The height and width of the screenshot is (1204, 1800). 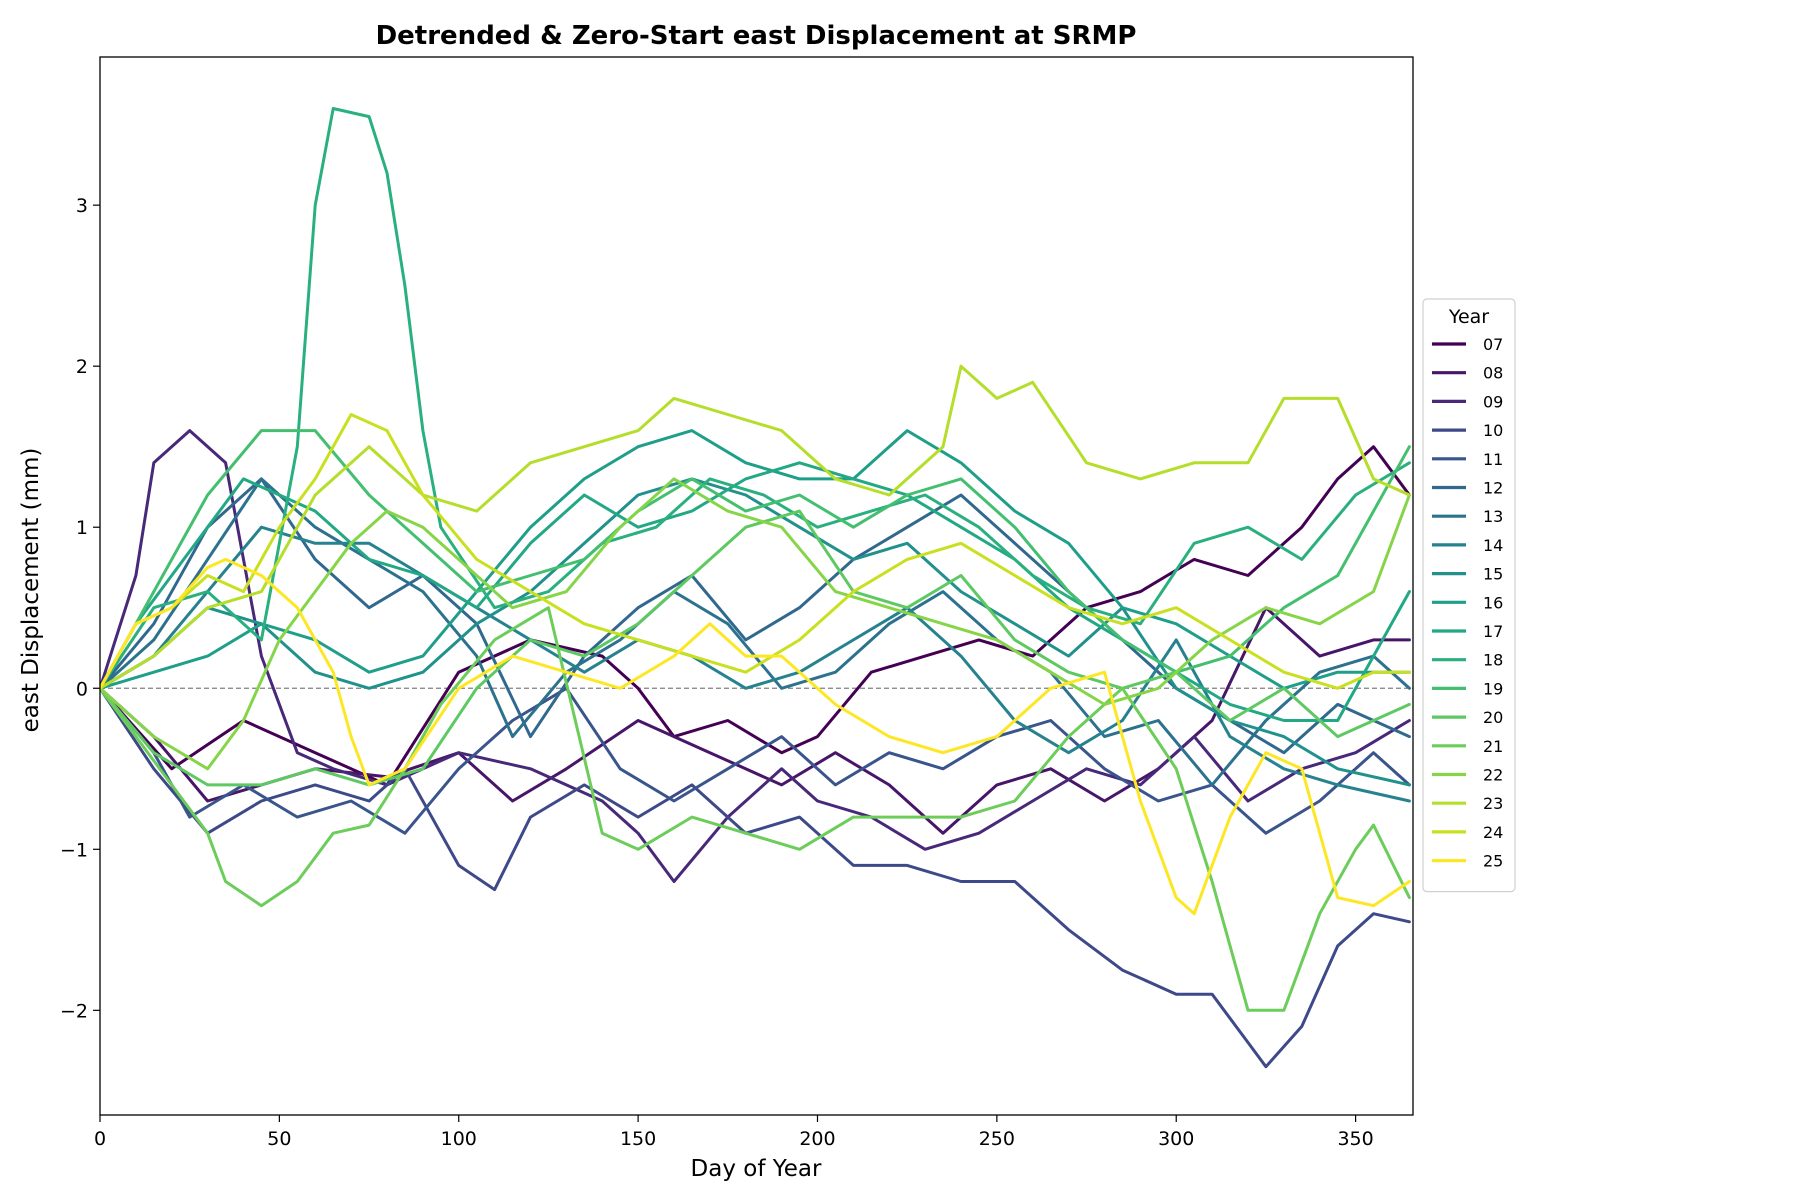 What do you see at coordinates (1493, 602) in the screenshot?
I see `legend-label-16: 16` at bounding box center [1493, 602].